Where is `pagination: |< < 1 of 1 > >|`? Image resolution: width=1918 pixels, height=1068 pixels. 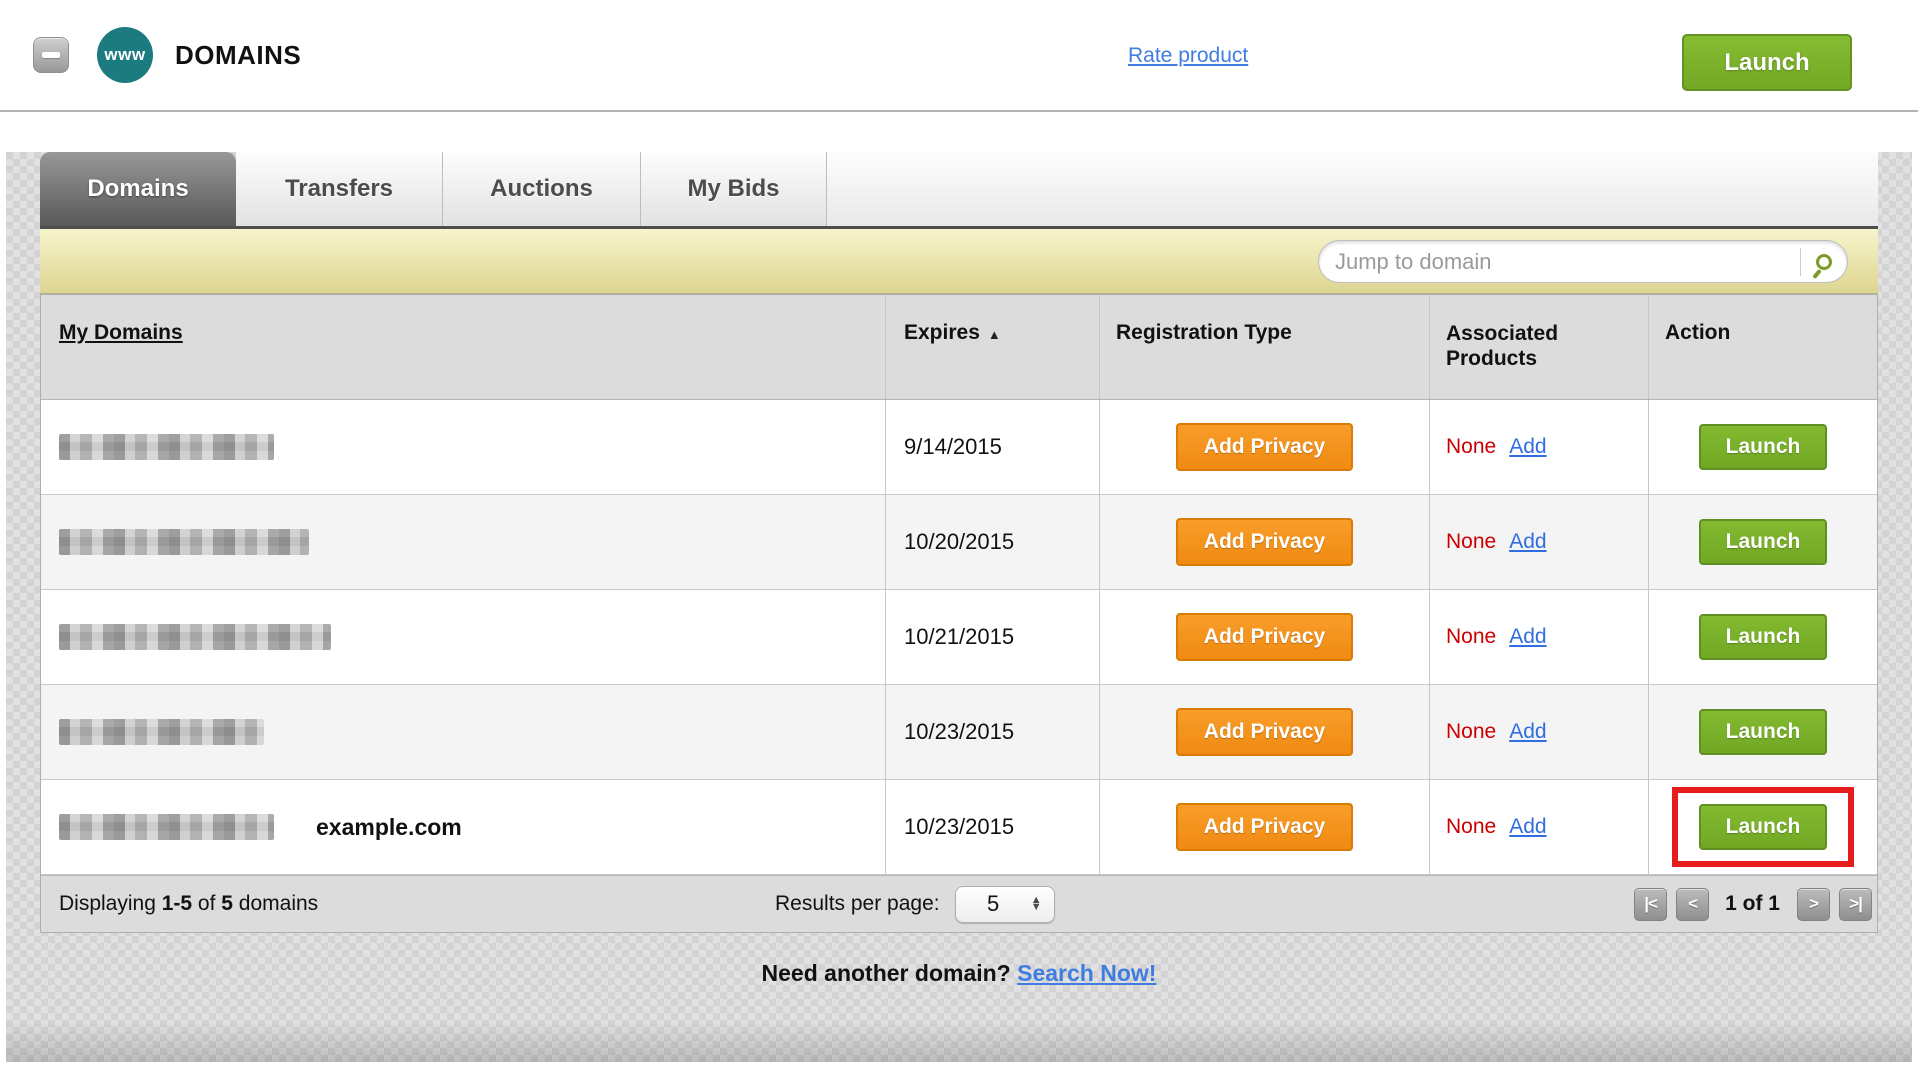 pagination: |< < 1 of 1 > >| is located at coordinates (1748, 904).